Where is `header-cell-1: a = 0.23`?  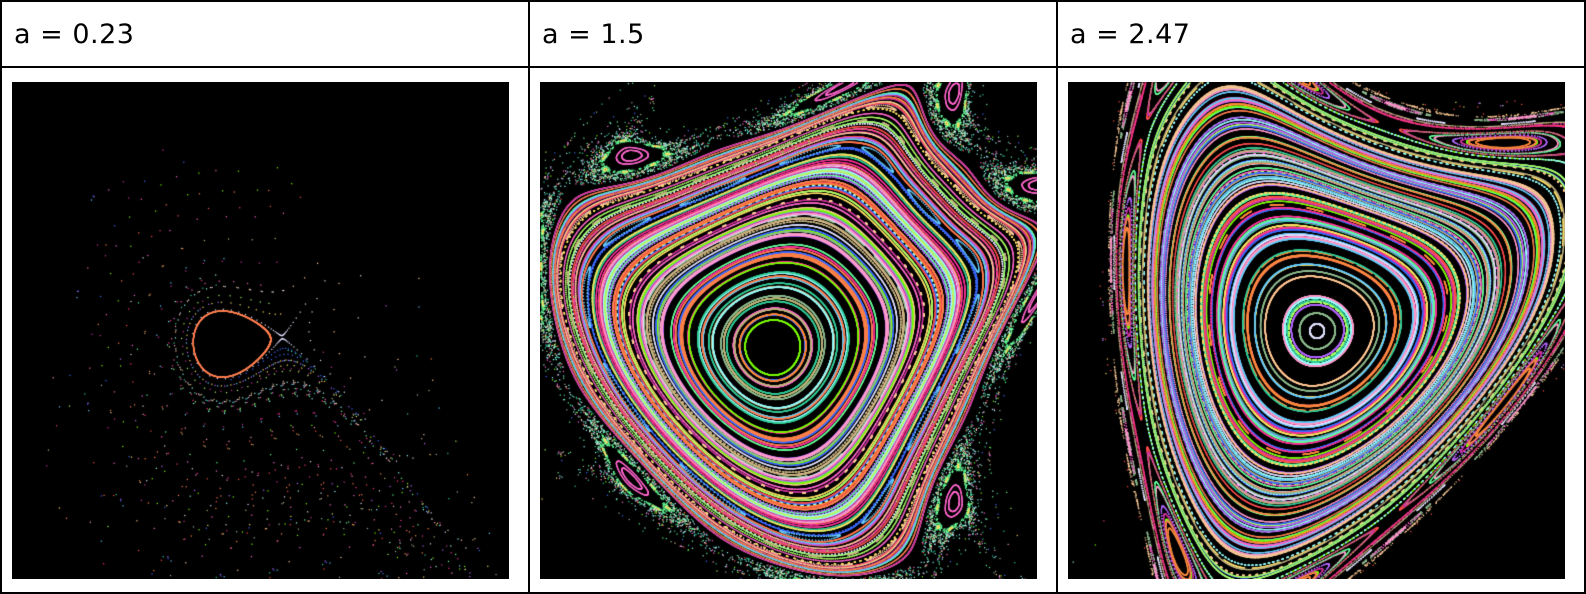 header-cell-1: a = 0.23 is located at coordinates (265, 34).